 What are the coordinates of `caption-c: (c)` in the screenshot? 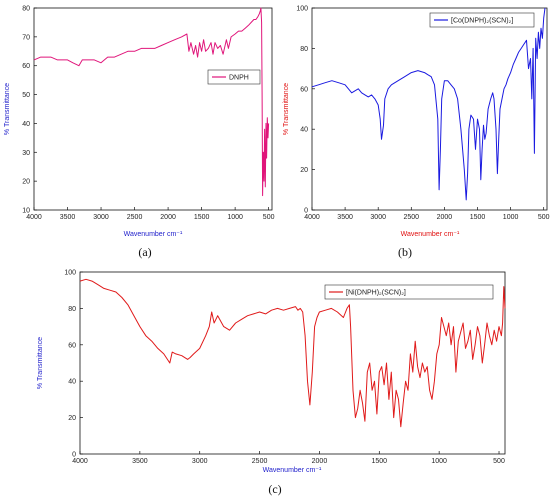 It's located at (275, 489).